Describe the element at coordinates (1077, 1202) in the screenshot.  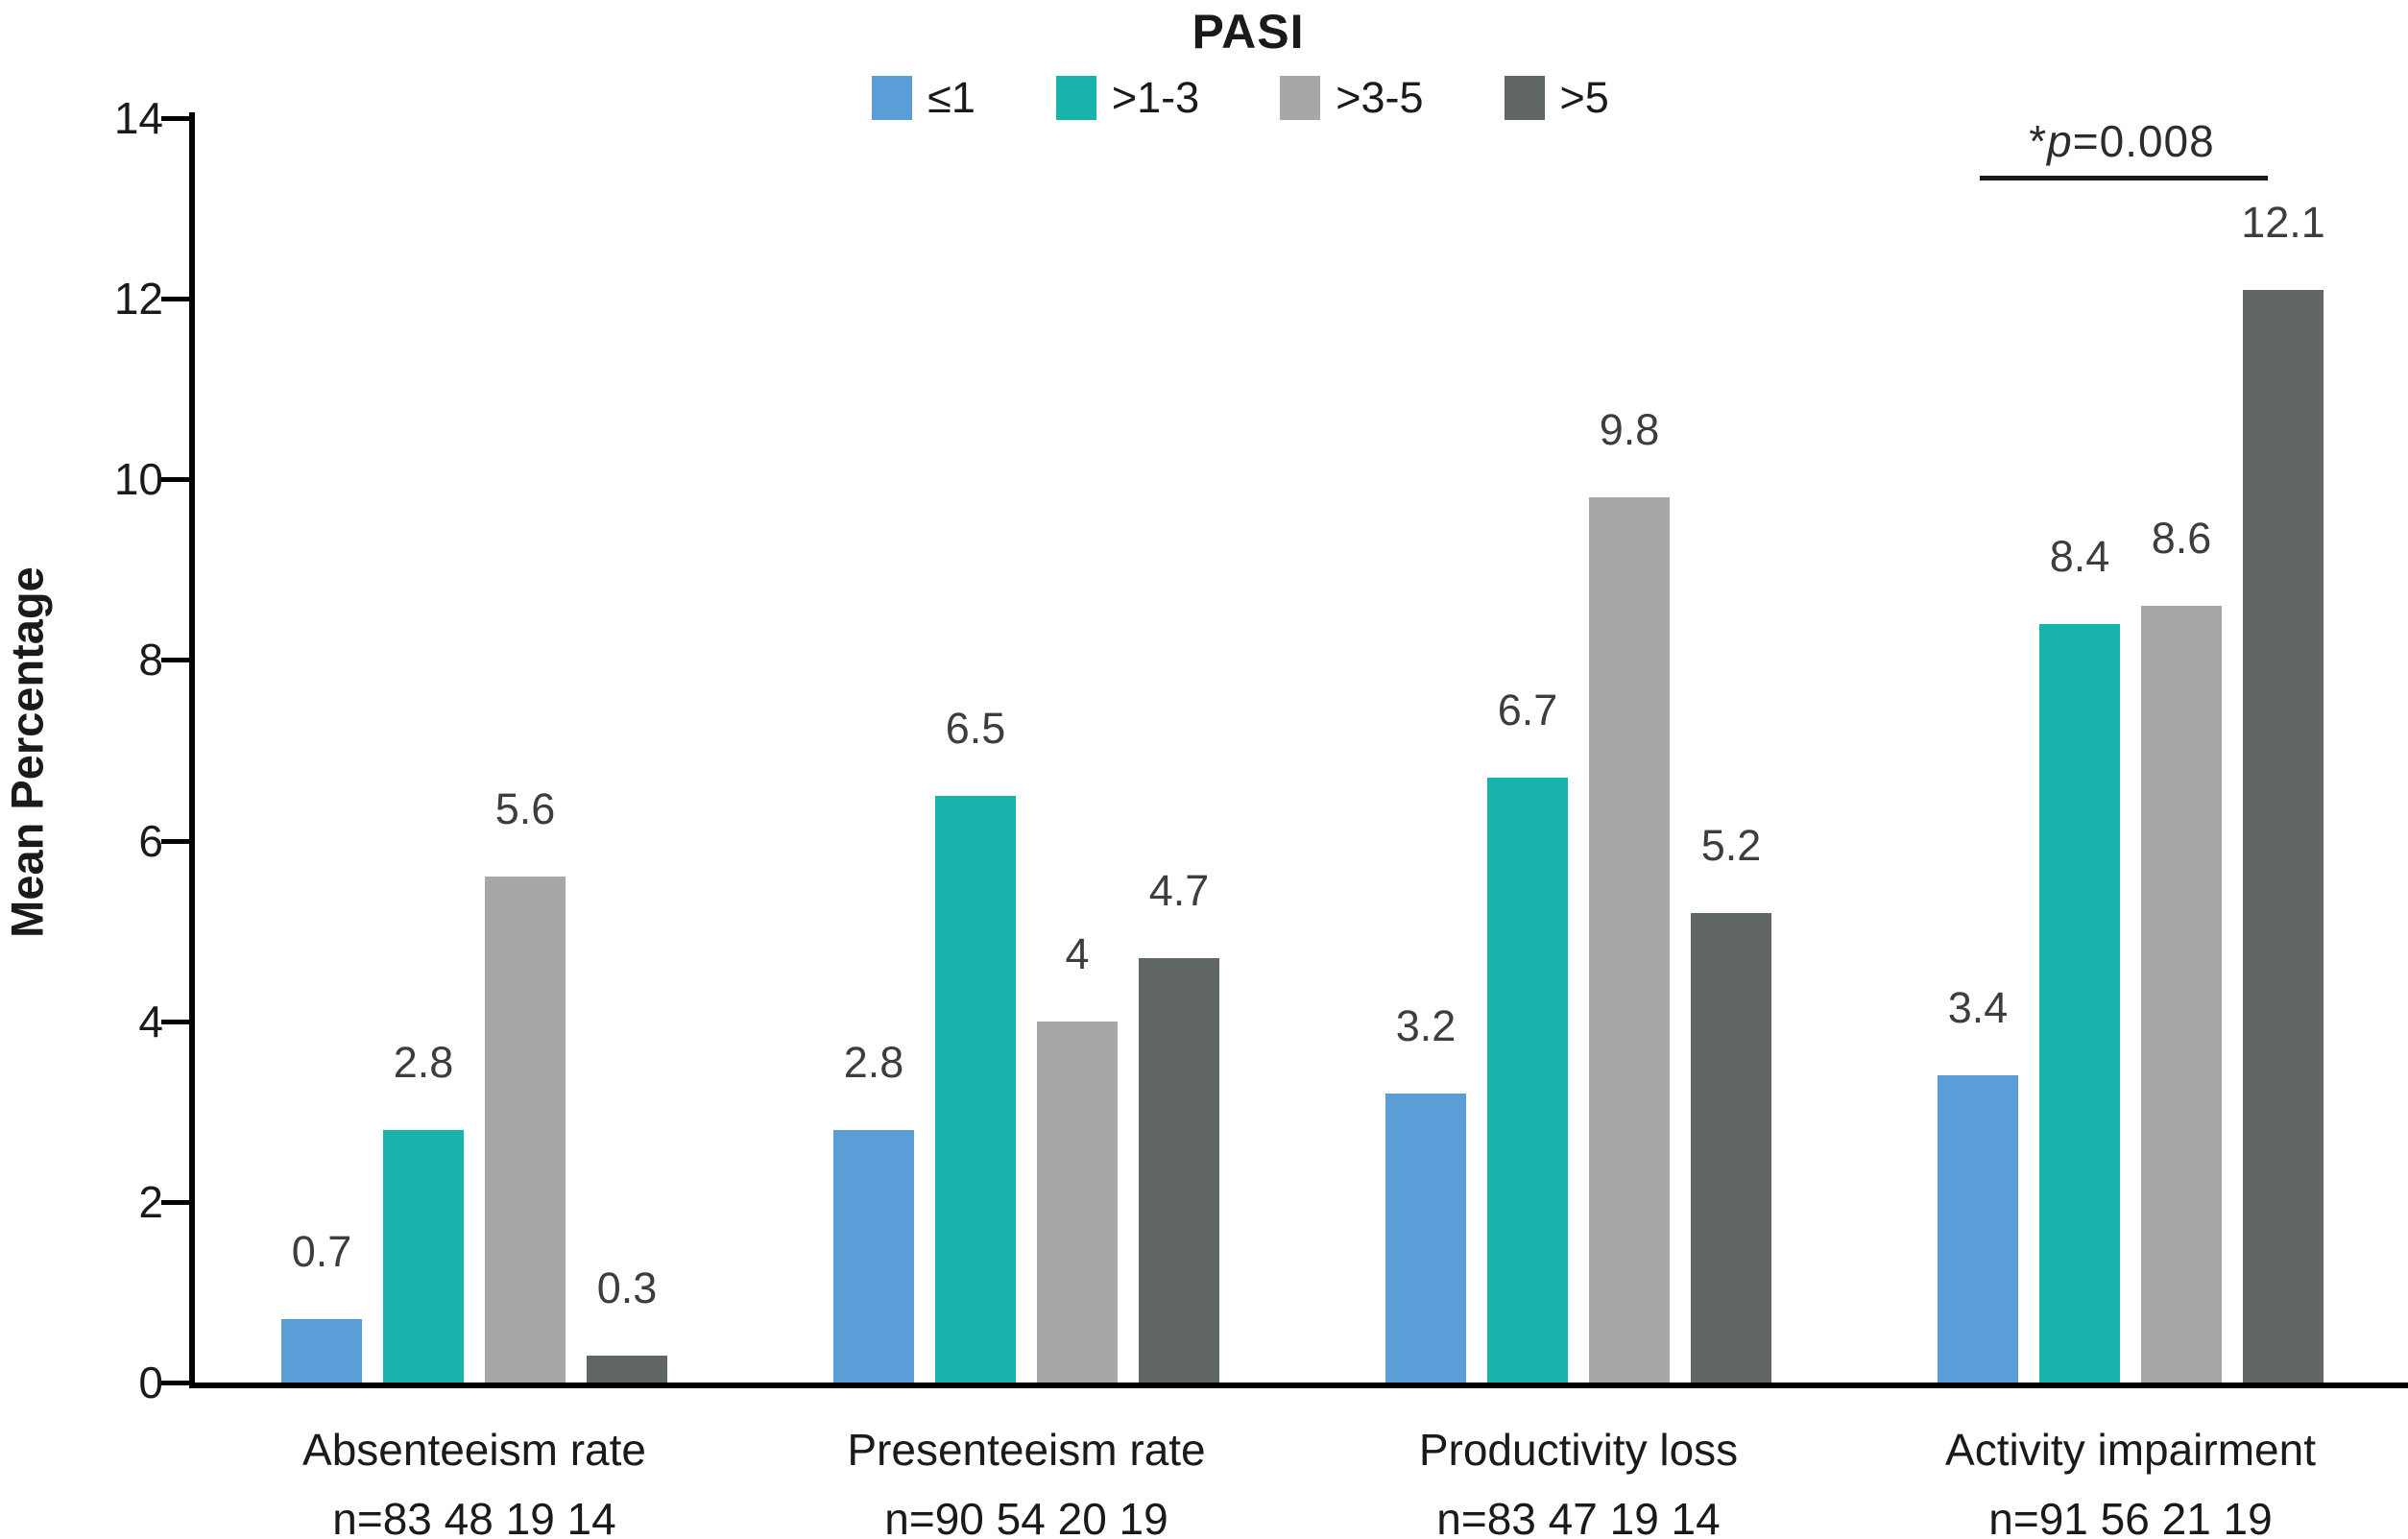
I see `bar->3-5-Presenteeism rate` at that location.